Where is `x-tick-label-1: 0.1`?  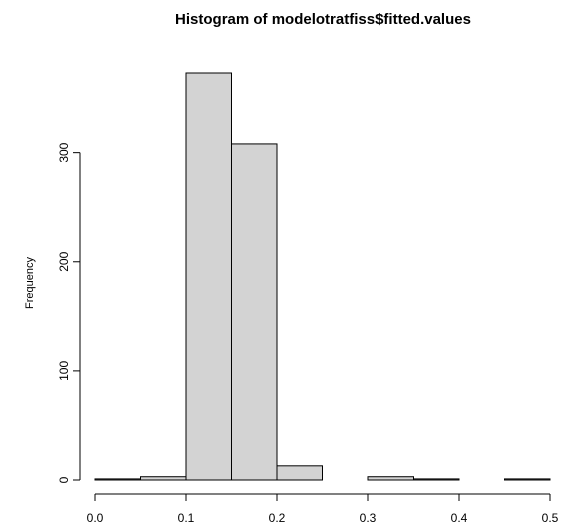 x-tick-label-1: 0.1 is located at coordinates (186, 518).